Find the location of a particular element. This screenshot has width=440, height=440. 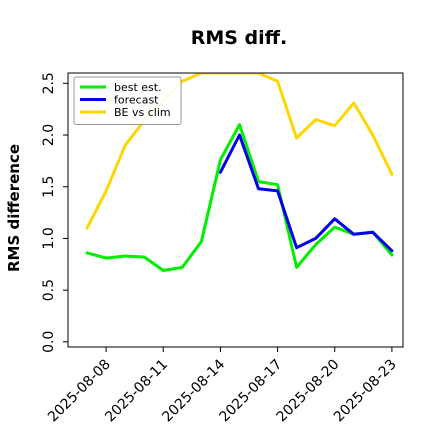

legend-label: best est. is located at coordinates (138, 87).